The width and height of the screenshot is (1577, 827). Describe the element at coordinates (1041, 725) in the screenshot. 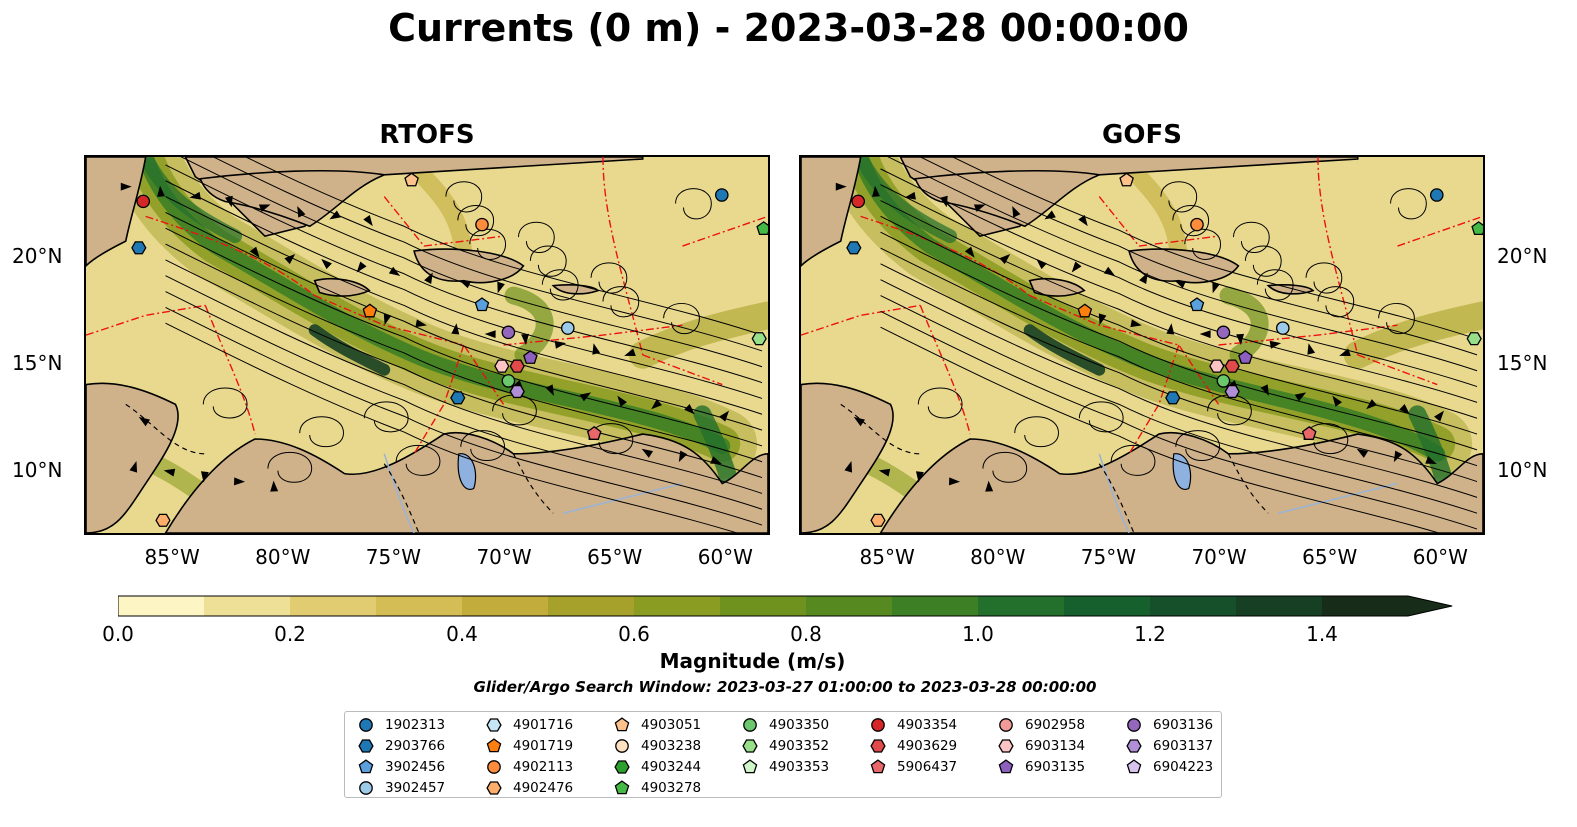

I see `legend-item: 6902958` at that location.